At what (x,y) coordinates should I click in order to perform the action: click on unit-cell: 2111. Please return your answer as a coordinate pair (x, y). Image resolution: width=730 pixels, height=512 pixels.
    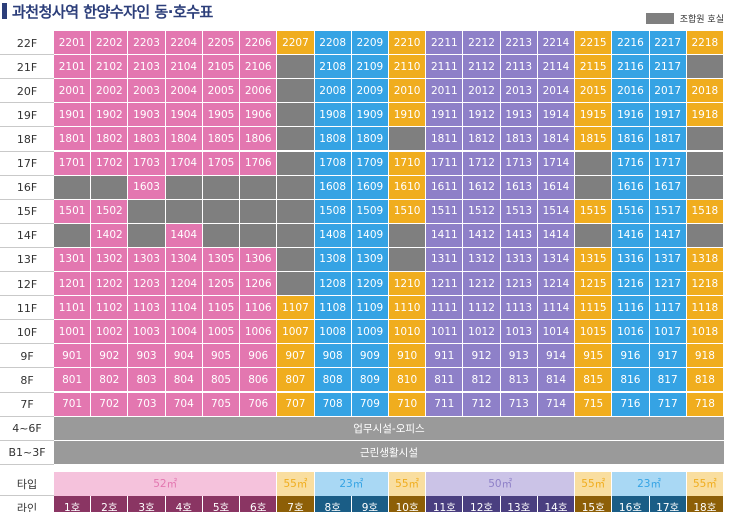
    Looking at the image, I should click on (445, 67).